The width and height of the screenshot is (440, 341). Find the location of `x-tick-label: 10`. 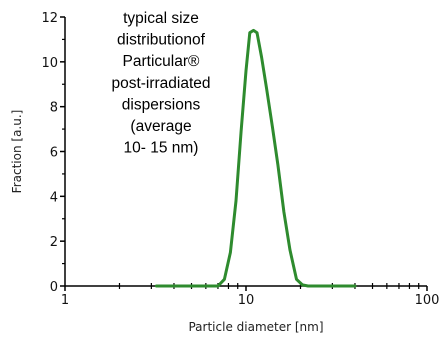

x-tick-label: 10 is located at coordinates (246, 300).